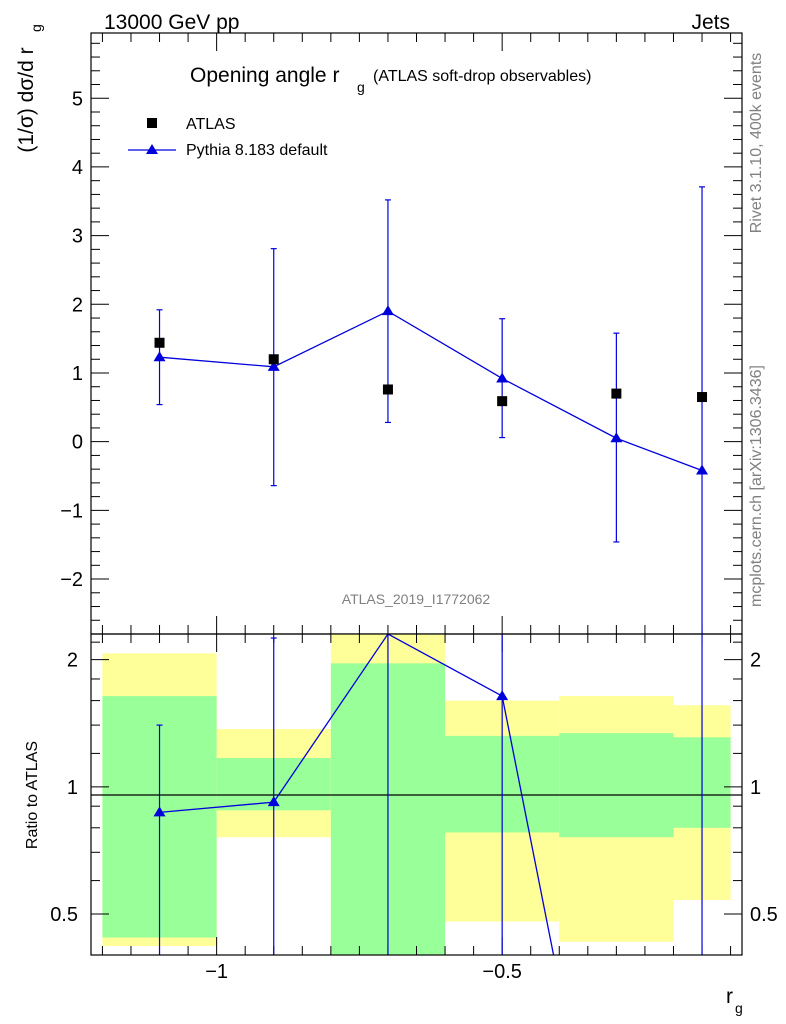 This screenshot has height=1024, width=786. Describe the element at coordinates (71, 511) in the screenshot. I see `main-y-tick-label: −1` at that location.